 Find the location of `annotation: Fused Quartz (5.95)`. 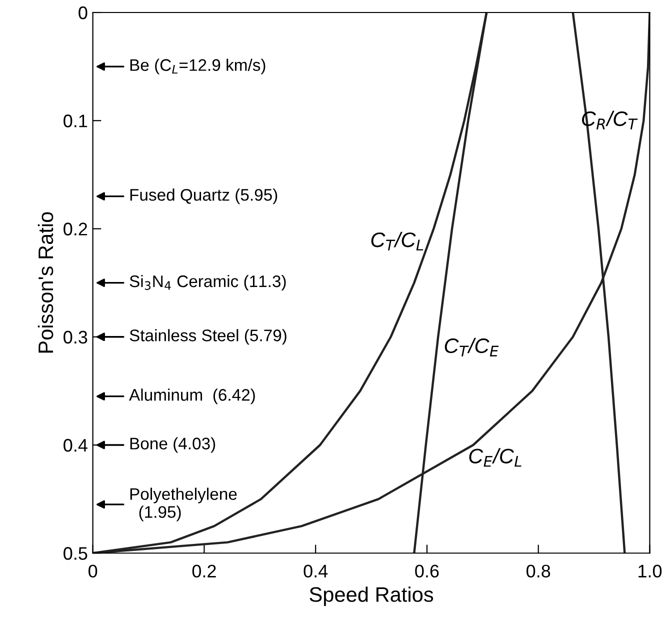

annotation: Fused Quartz (5.95) is located at coordinates (204, 196).